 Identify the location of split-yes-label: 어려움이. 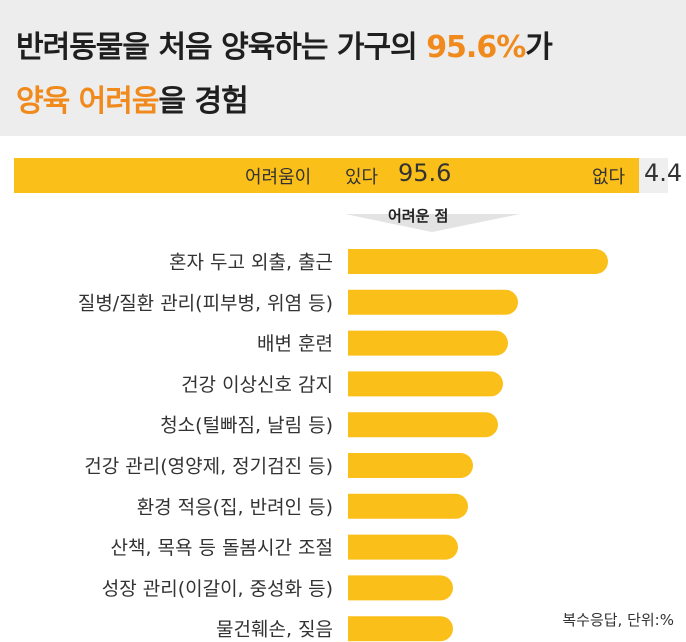
(278, 177).